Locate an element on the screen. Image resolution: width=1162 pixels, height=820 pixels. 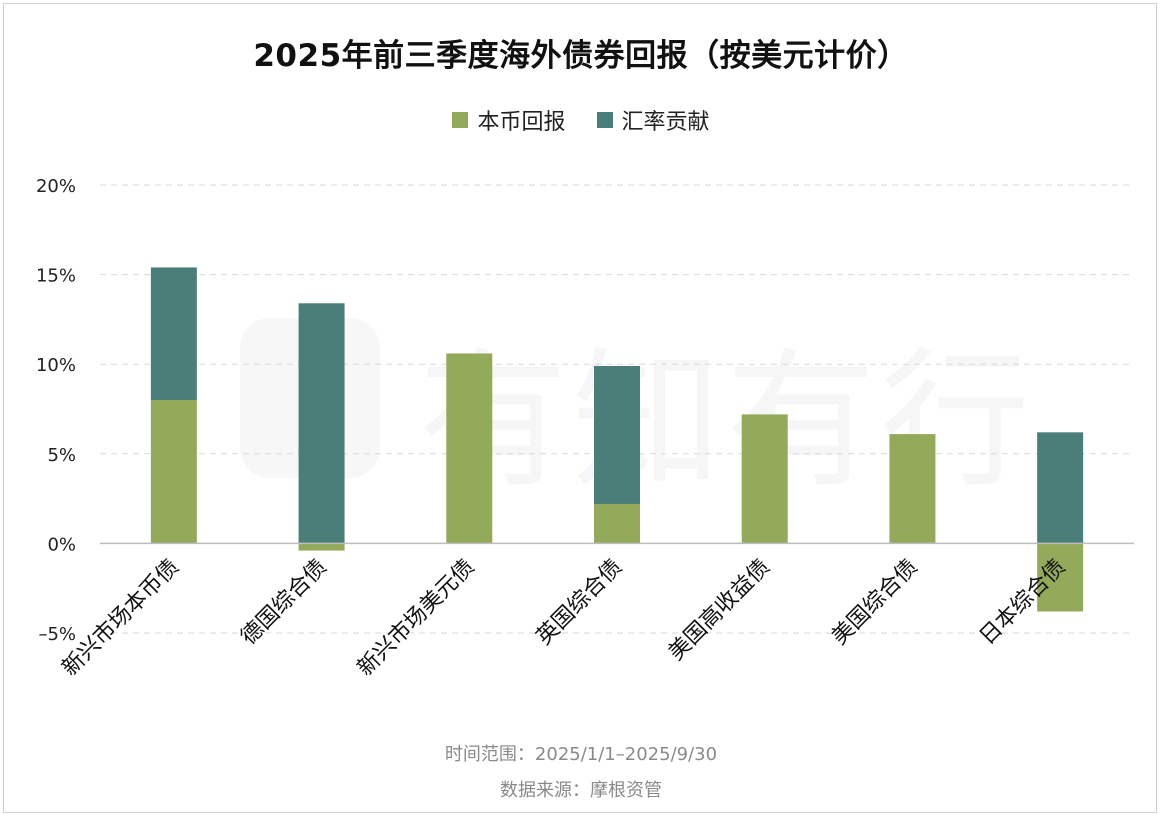
legend-swatch-local-return is located at coordinates (460, 120).